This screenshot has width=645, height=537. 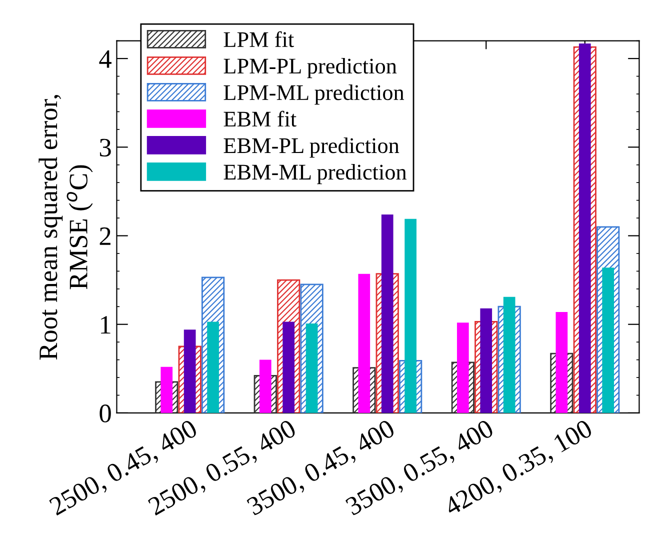 I want to click on legend-label: LPM-PL prediction, so click(x=310, y=68).